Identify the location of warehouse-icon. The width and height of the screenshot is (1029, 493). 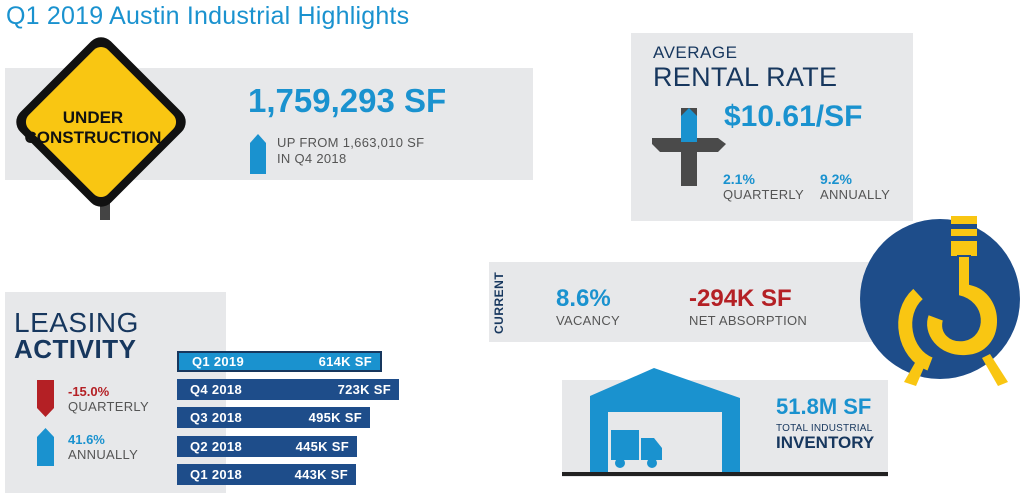
(725, 422).